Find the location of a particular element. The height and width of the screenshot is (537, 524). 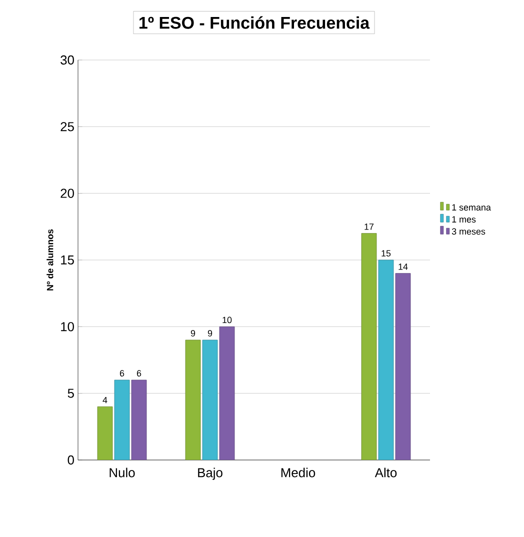

legend-label: 1 mes is located at coordinates (464, 219).